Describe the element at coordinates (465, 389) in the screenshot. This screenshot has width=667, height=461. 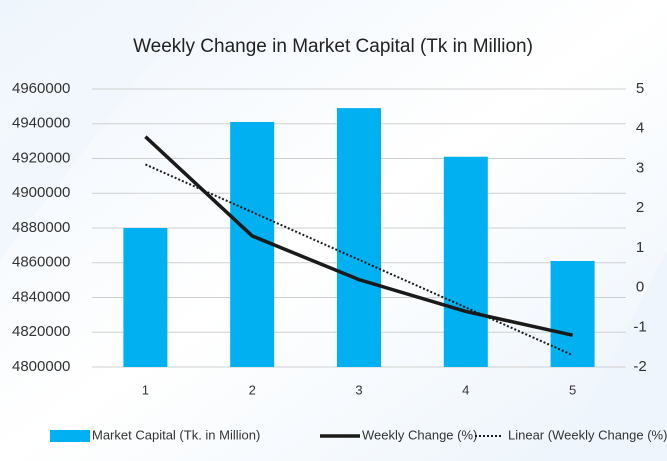
I see `x-tick-label: 4` at that location.